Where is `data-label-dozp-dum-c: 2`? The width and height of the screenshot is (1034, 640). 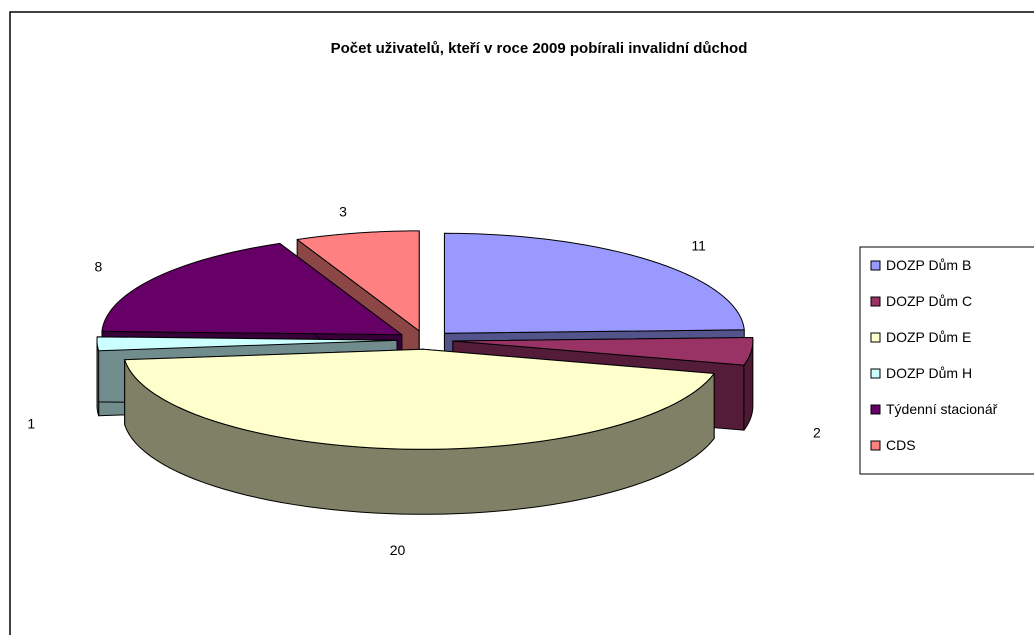 data-label-dozp-dum-c: 2 is located at coordinates (817, 433).